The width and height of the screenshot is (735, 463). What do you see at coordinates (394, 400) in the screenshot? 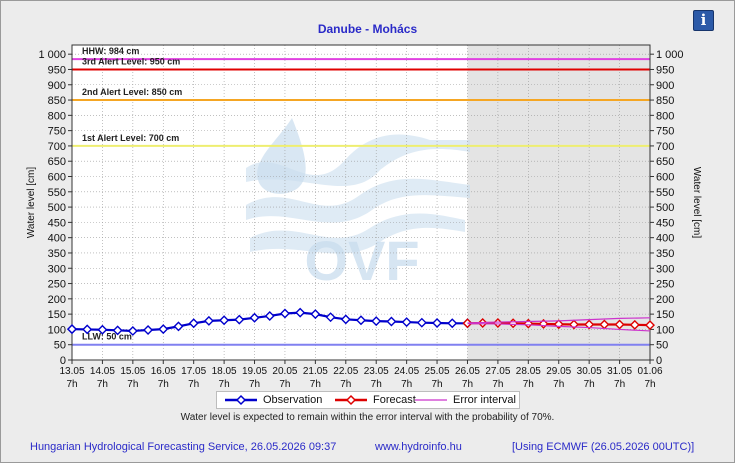
I see `legend-label-forecast: Forecast` at bounding box center [394, 400].